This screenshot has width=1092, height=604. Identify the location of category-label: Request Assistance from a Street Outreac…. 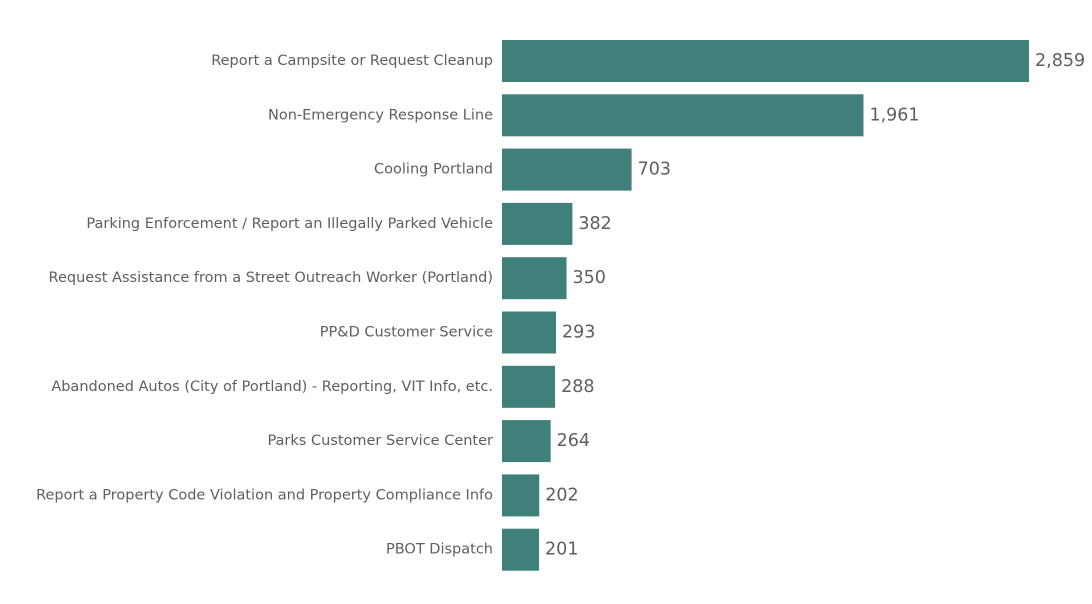
(271, 278).